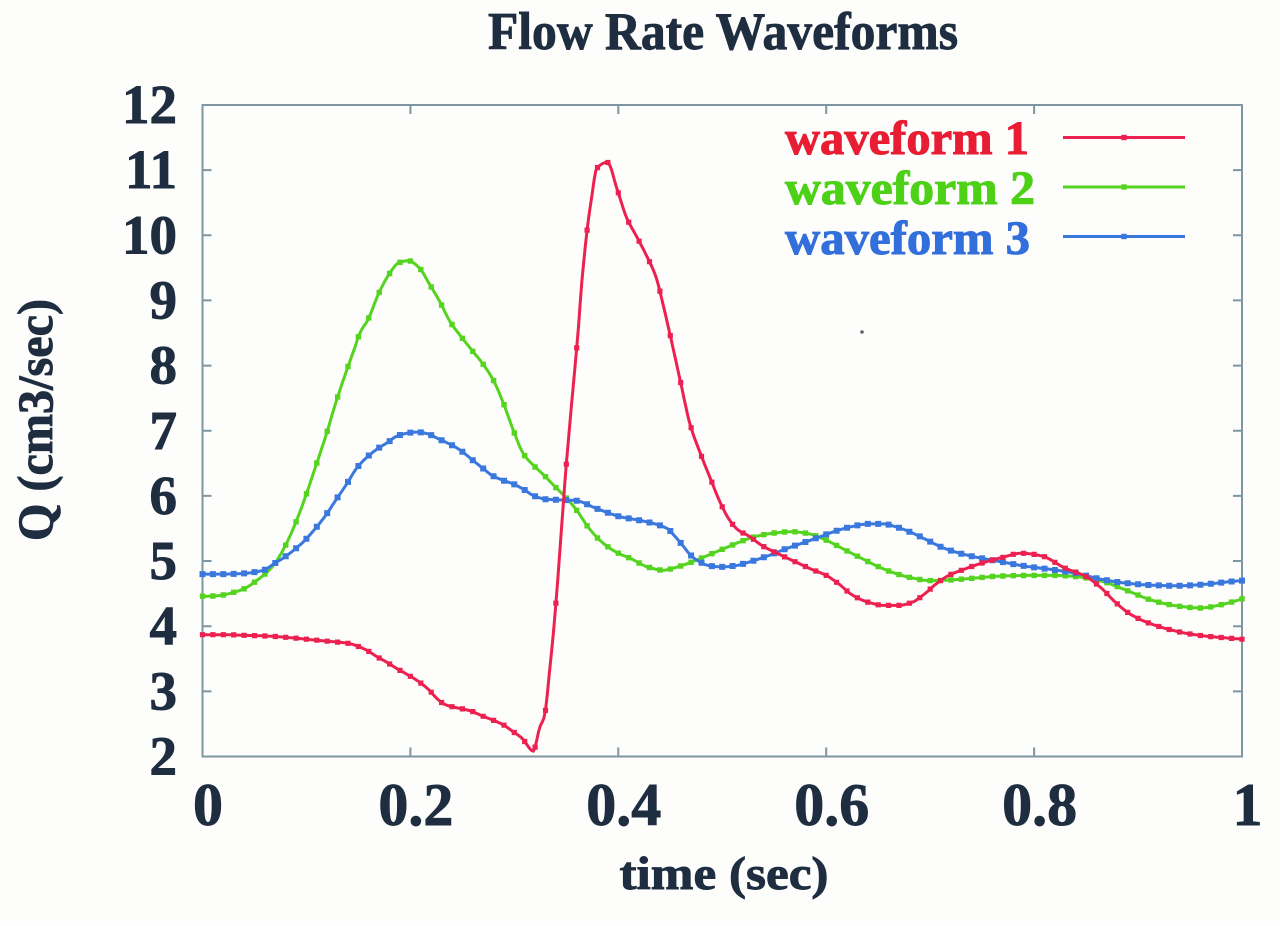 This screenshot has height=926, width=1280. Describe the element at coordinates (907, 238) in the screenshot. I see `svg-text: waveform 3` at that location.